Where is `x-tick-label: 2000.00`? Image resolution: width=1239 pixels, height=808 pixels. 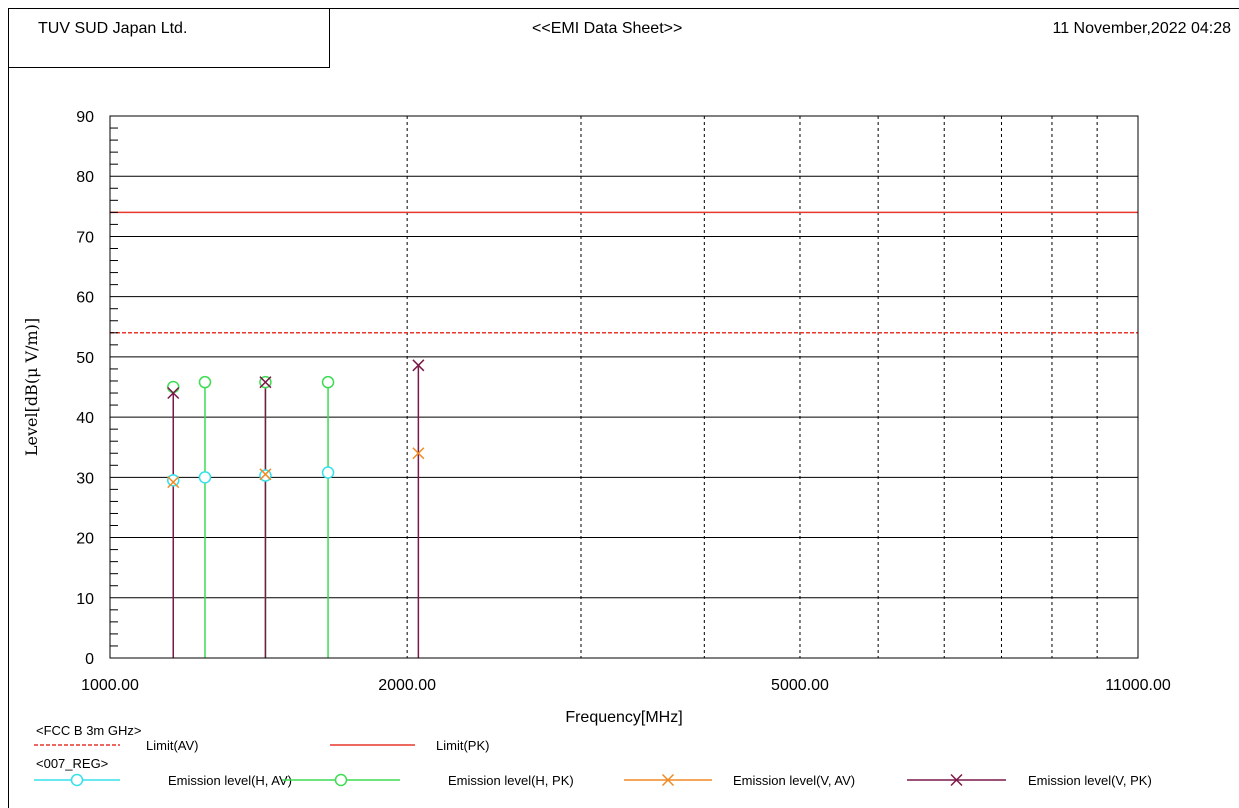
x-tick-label: 2000.00 is located at coordinates (407, 685).